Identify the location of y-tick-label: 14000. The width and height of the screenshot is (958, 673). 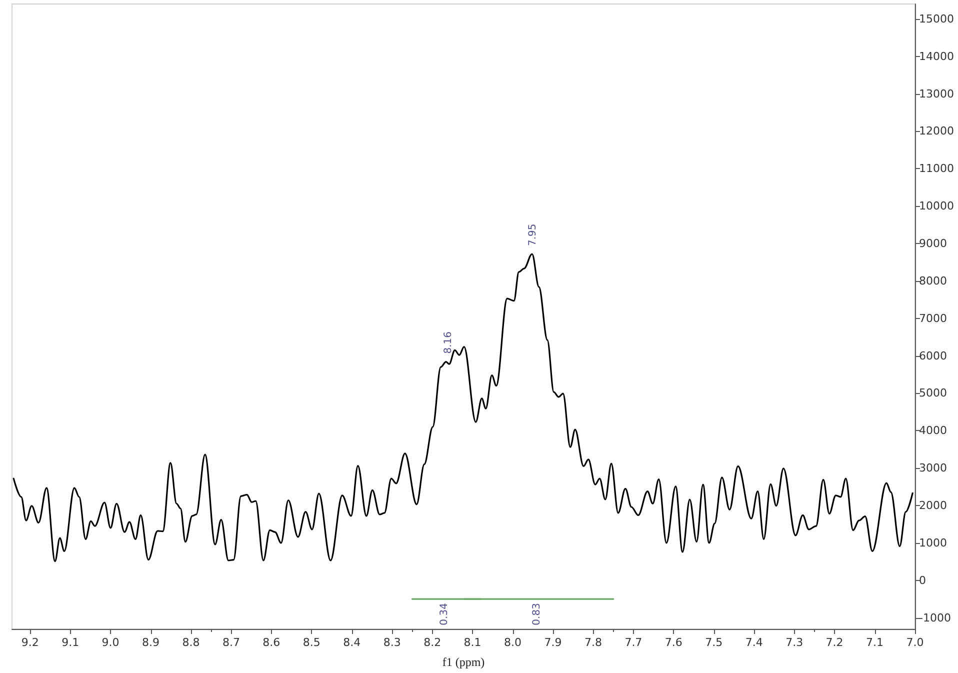
(936, 56).